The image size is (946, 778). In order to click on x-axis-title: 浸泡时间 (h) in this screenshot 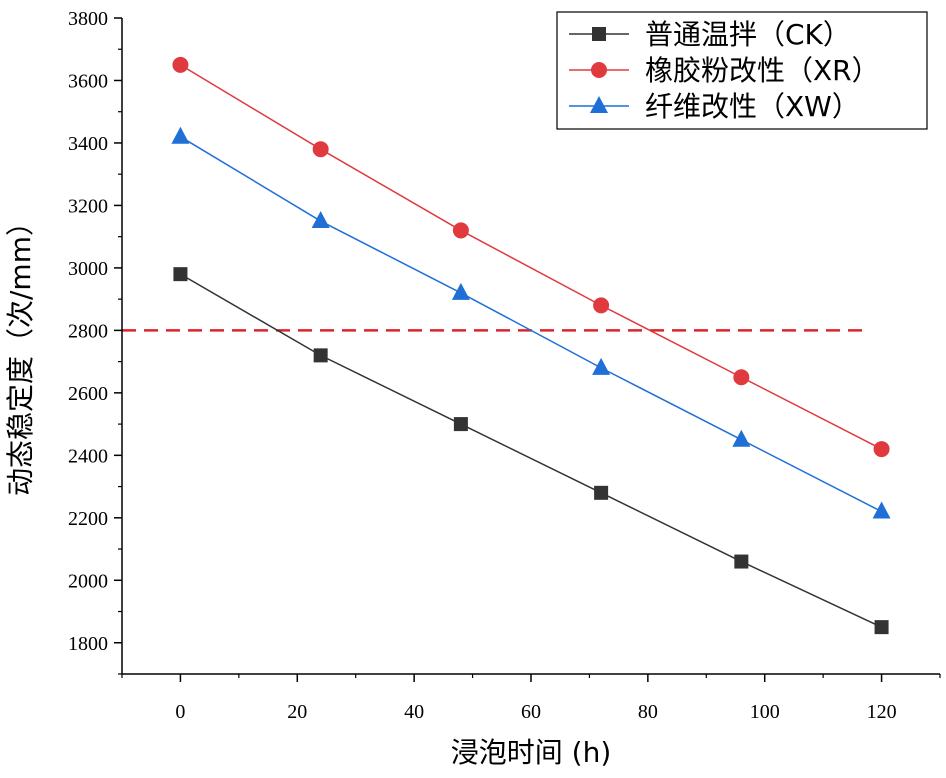, I will do `click(531, 752)`.